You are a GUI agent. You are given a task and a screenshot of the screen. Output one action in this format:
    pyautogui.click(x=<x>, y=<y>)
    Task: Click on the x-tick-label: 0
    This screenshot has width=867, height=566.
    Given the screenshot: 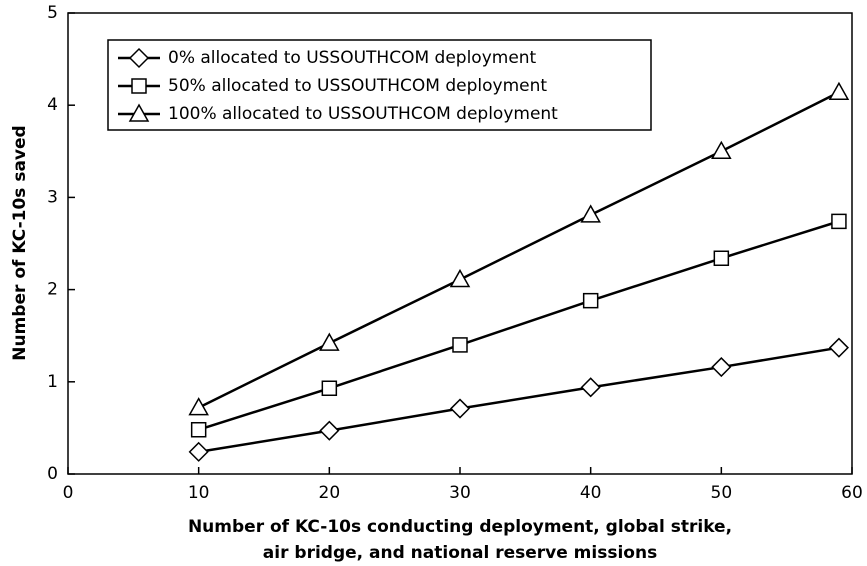 What is the action you would take?
    pyautogui.click(x=68, y=493)
    